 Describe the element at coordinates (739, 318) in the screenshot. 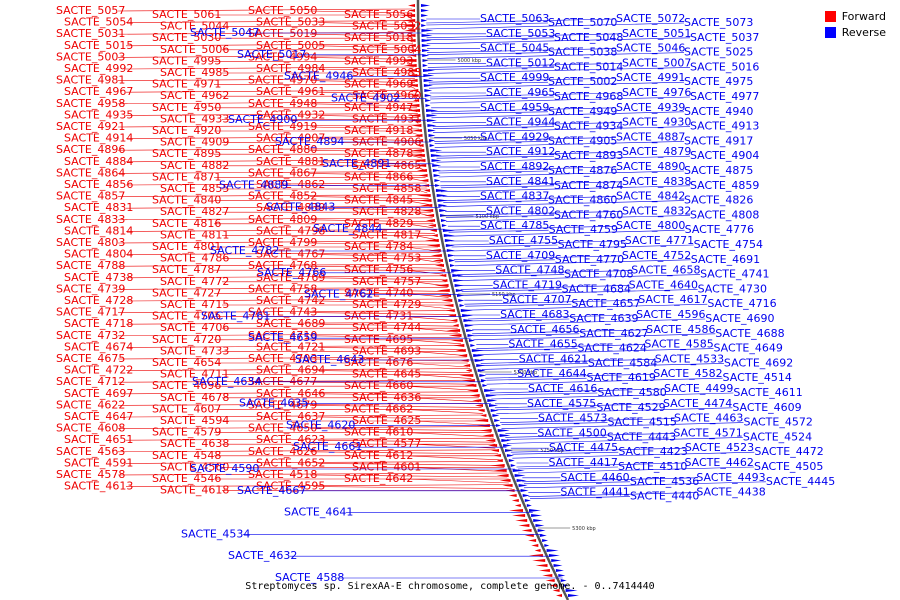

I see `reverse-gene-label: SACTE_4690` at that location.